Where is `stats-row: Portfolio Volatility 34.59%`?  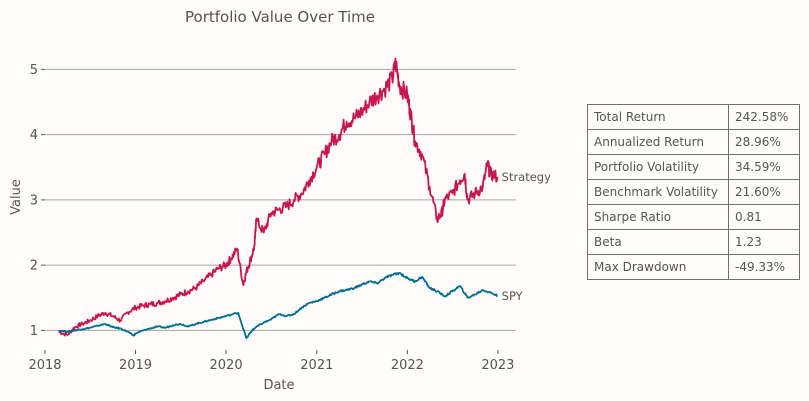
stats-row: Portfolio Volatility 34.59% is located at coordinates (693, 167).